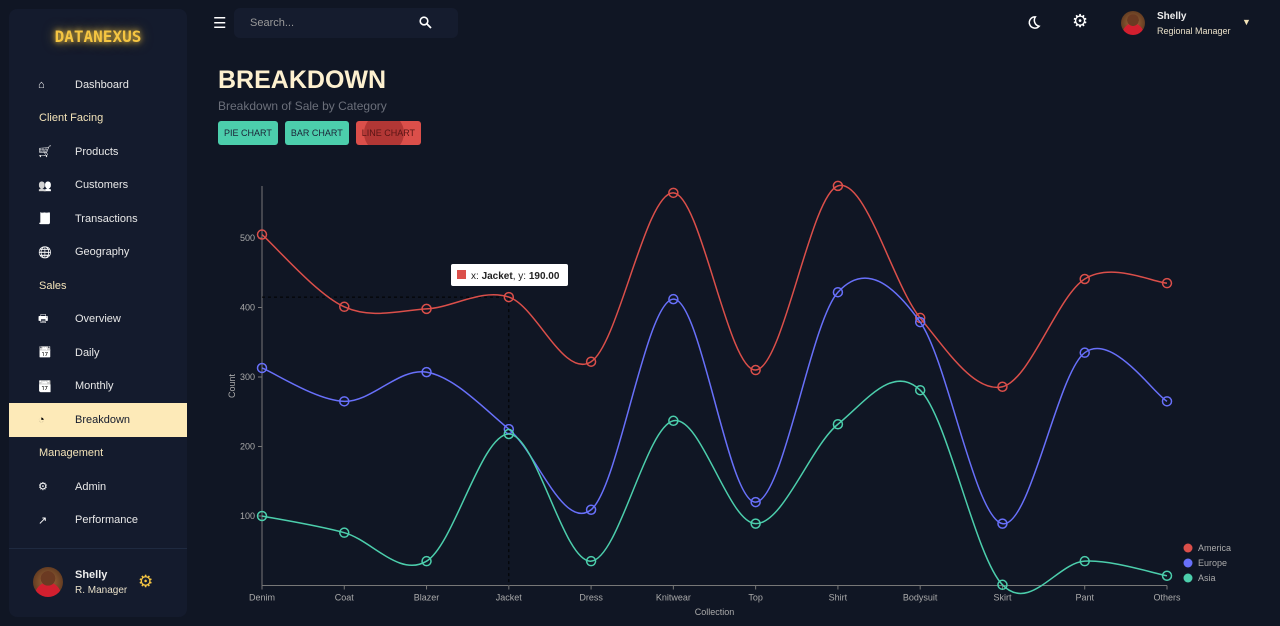  I want to click on y-tick-label: 100, so click(247, 516).